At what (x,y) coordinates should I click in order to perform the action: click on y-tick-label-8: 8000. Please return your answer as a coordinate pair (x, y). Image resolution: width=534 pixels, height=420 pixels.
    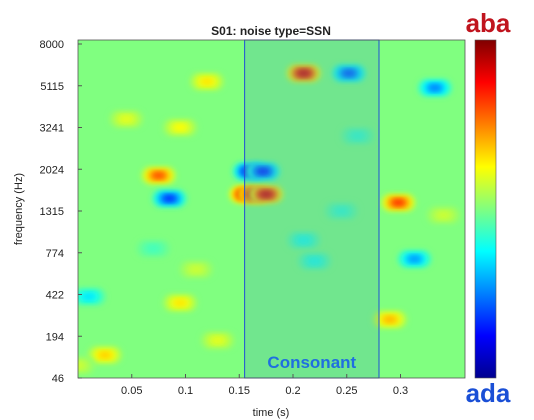
    Looking at the image, I should click on (52, 45).